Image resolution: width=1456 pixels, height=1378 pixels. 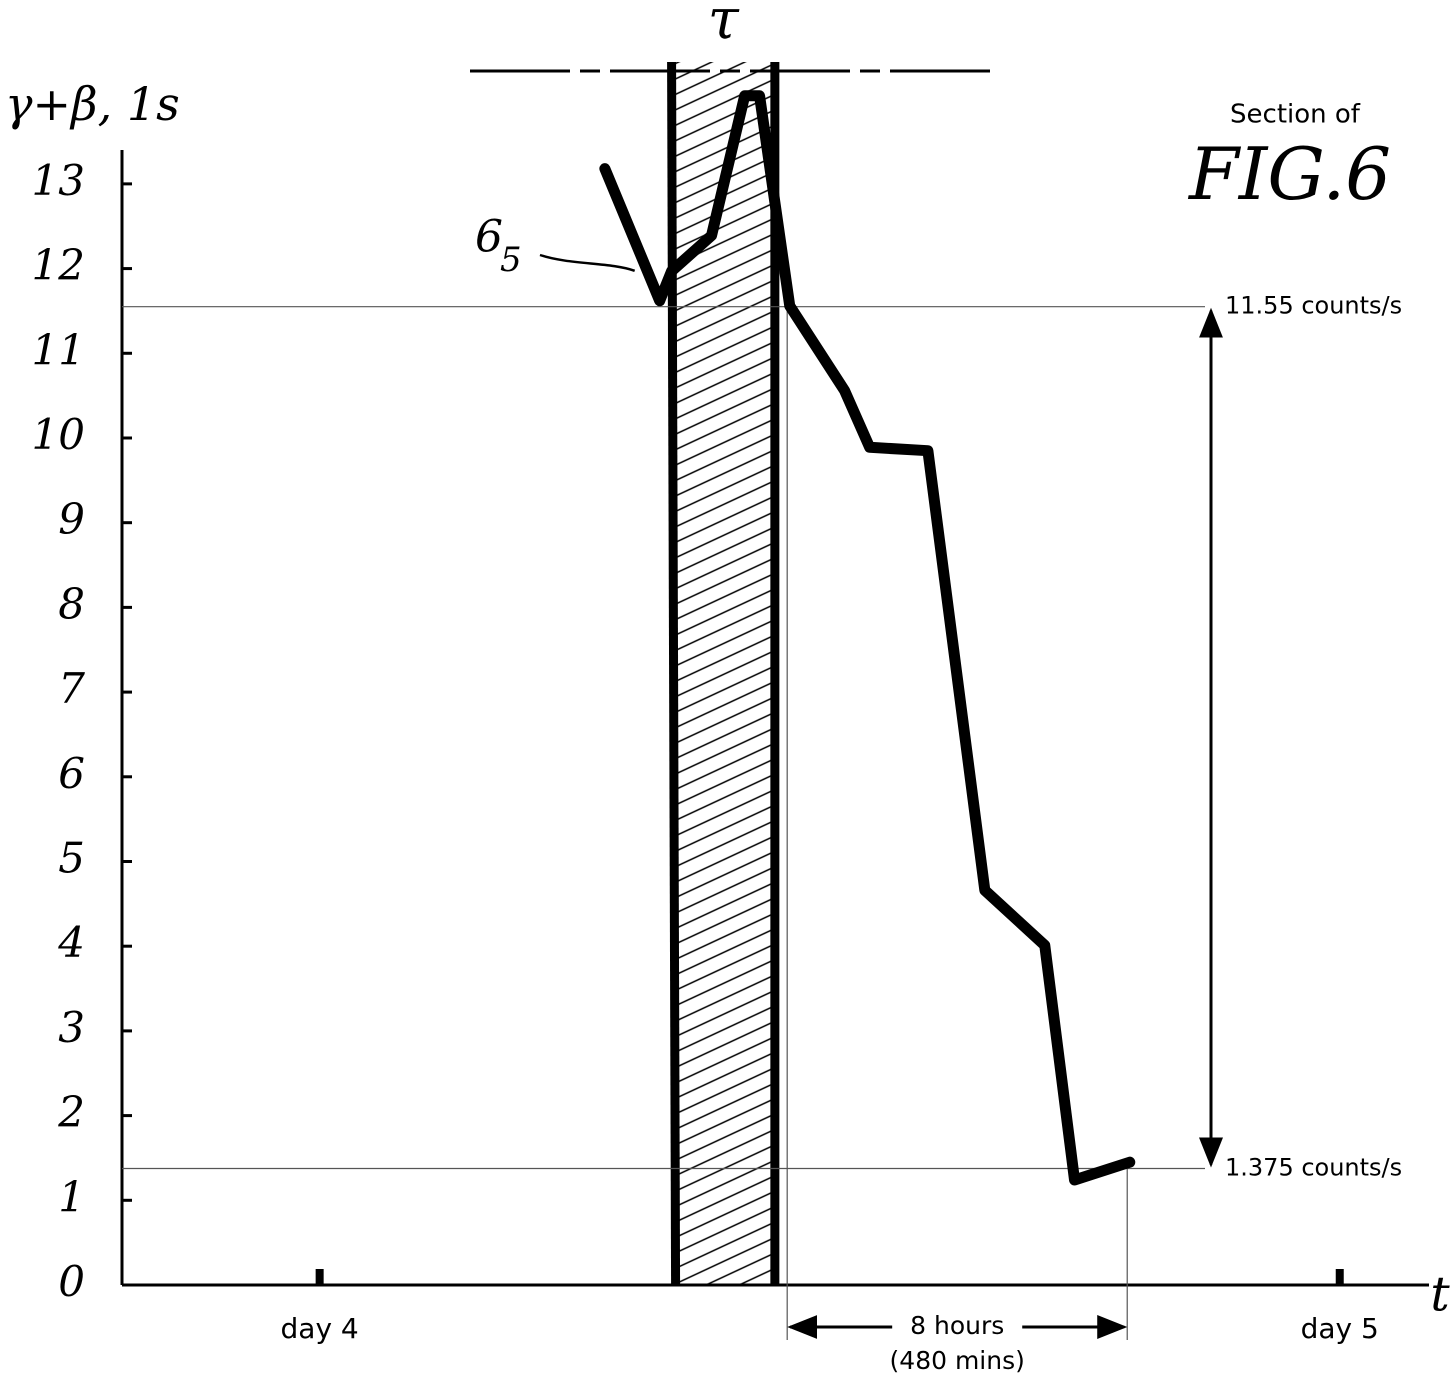 I want to click on y-tick-label: 8, so click(x=71, y=603).